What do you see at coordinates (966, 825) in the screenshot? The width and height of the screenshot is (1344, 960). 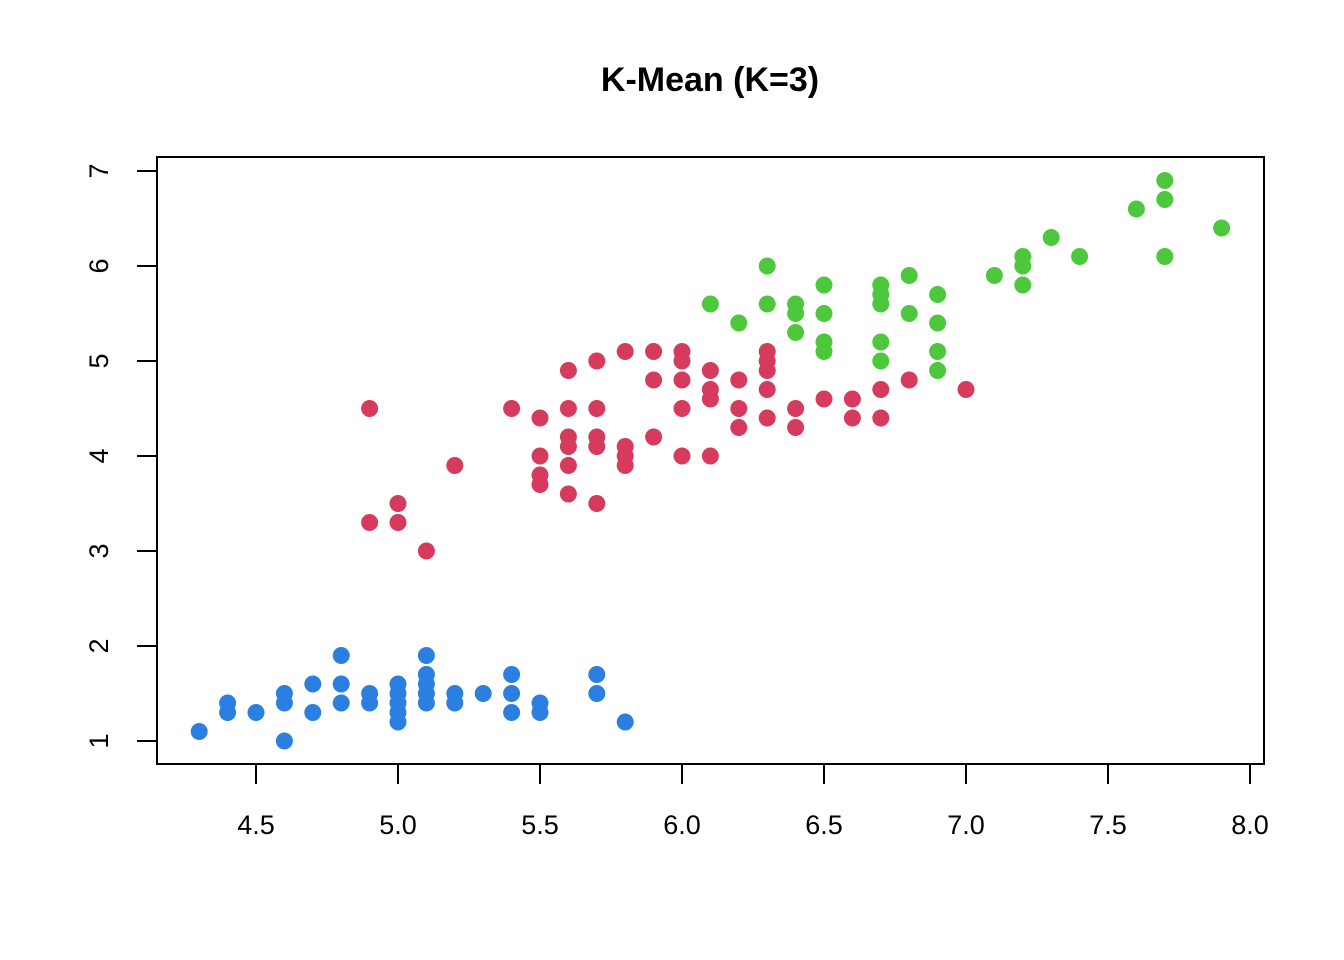 I see `x-tick-label: 7.0` at bounding box center [966, 825].